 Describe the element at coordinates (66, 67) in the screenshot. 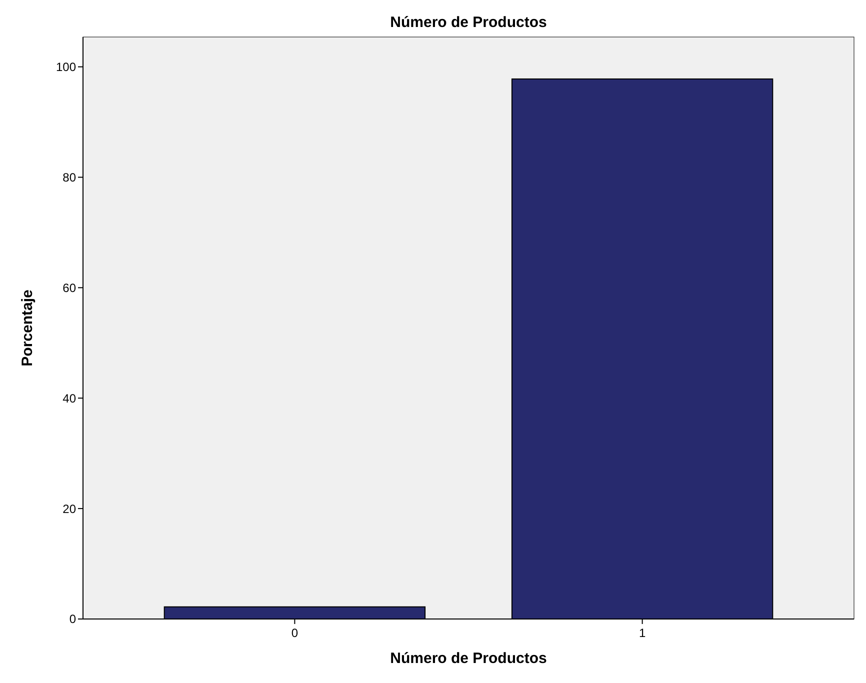

I see `y-tick-label: 100` at that location.